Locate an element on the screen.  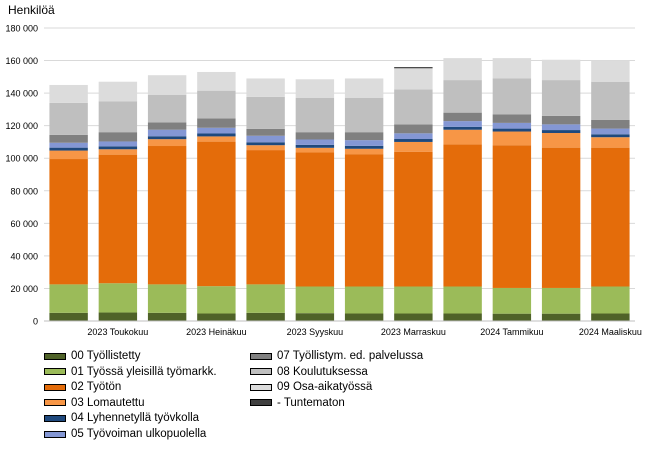
legend-label: 00 Työllistetty is located at coordinates (106, 356).